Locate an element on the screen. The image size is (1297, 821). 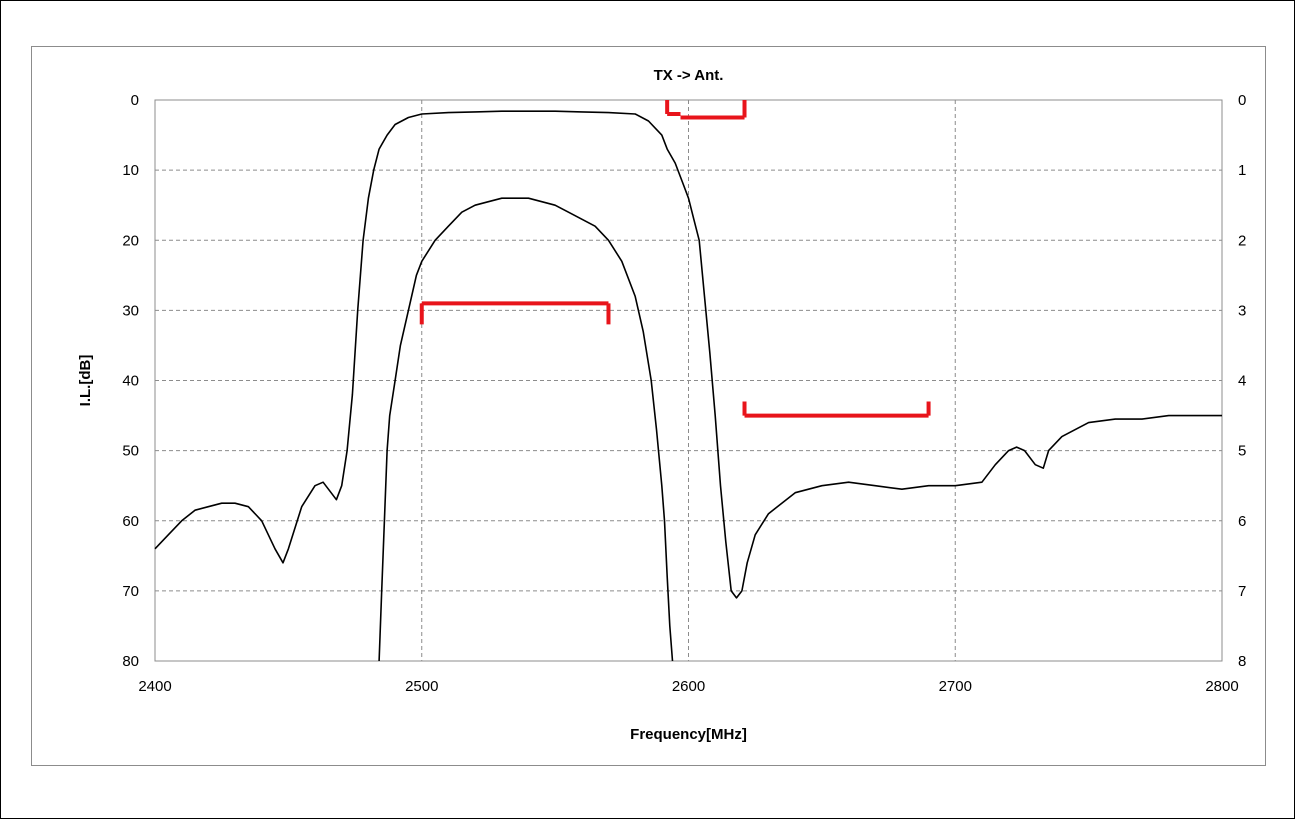
y2-tick-label: 3 is located at coordinates (1242, 310).